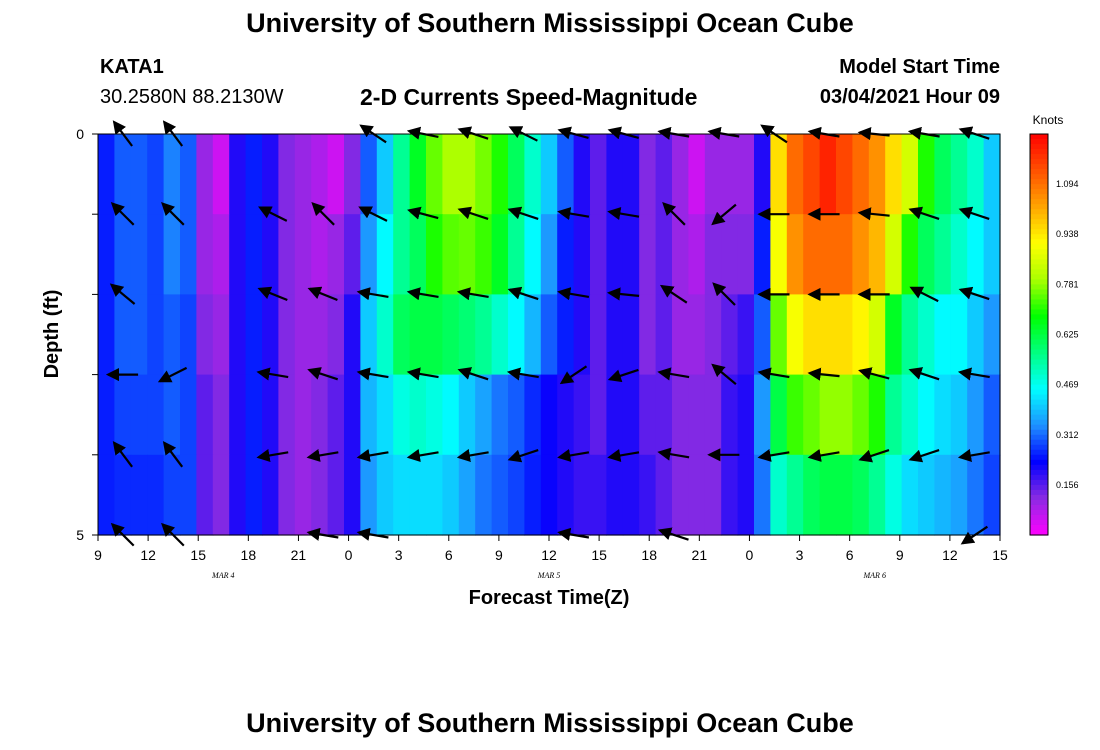 The width and height of the screenshot is (1100, 750). Describe the element at coordinates (1067, 284) in the screenshot. I see `colorbar-tick-label: 0.781` at that location.